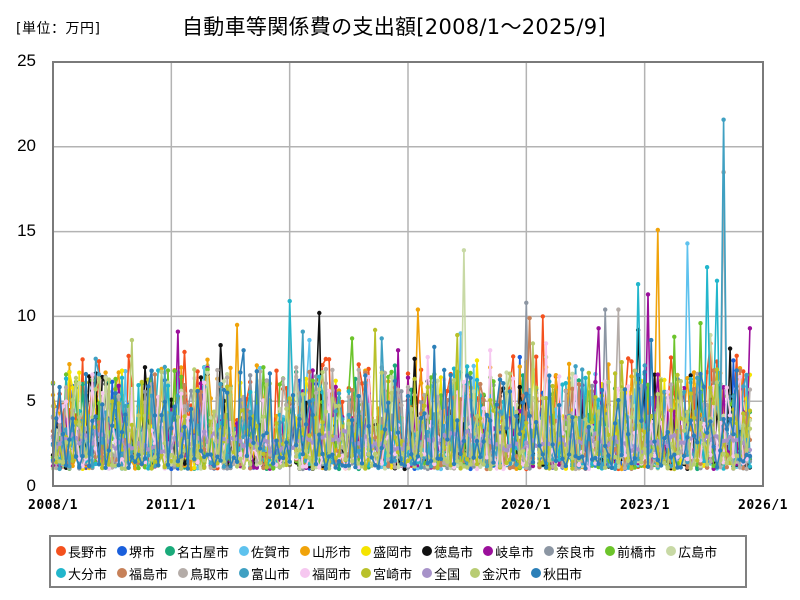 This screenshot has height=600, width=800. What do you see at coordinates (332, 575) in the screenshot?
I see `legend-label: 福岡市` at bounding box center [332, 575].